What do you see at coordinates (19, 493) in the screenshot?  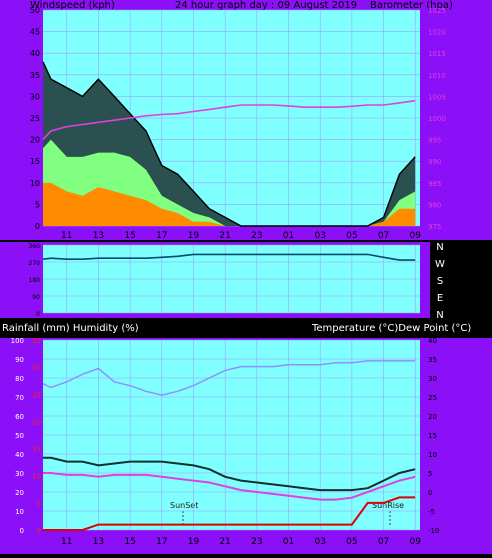 I see `y-humidity-tick-label: 20` at bounding box center [19, 493].